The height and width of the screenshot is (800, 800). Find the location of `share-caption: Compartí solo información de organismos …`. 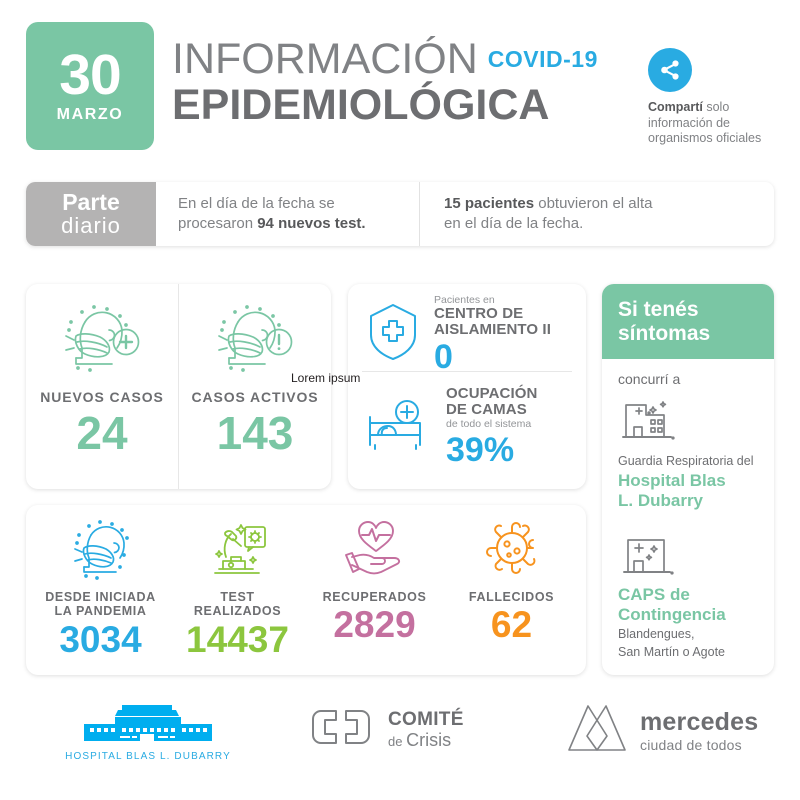

share-caption: Compartí solo información de organismos … is located at coordinates (718, 123).